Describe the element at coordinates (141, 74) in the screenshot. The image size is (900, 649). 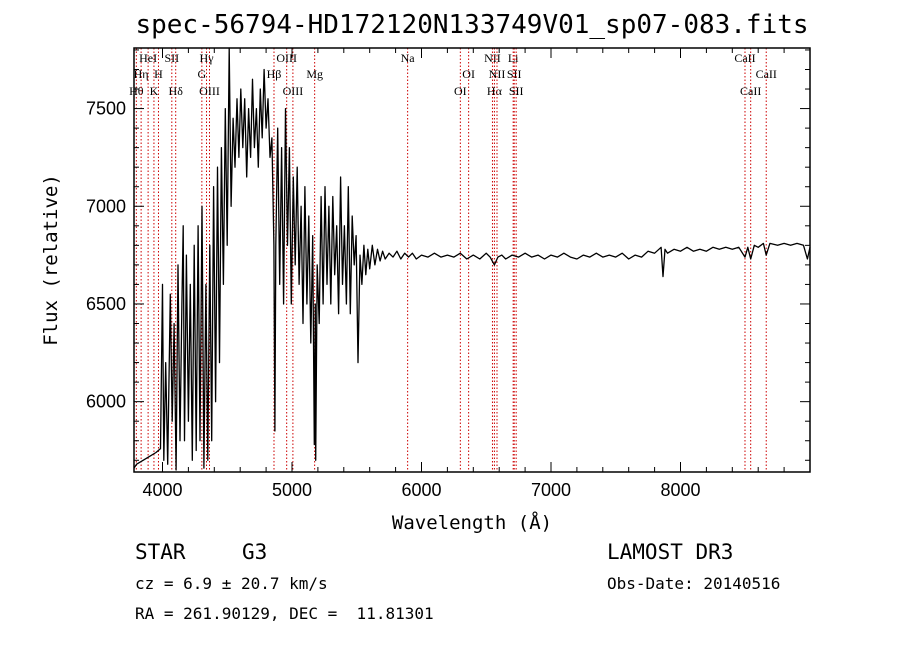
I see `spectral-line-label: Hη` at that location.